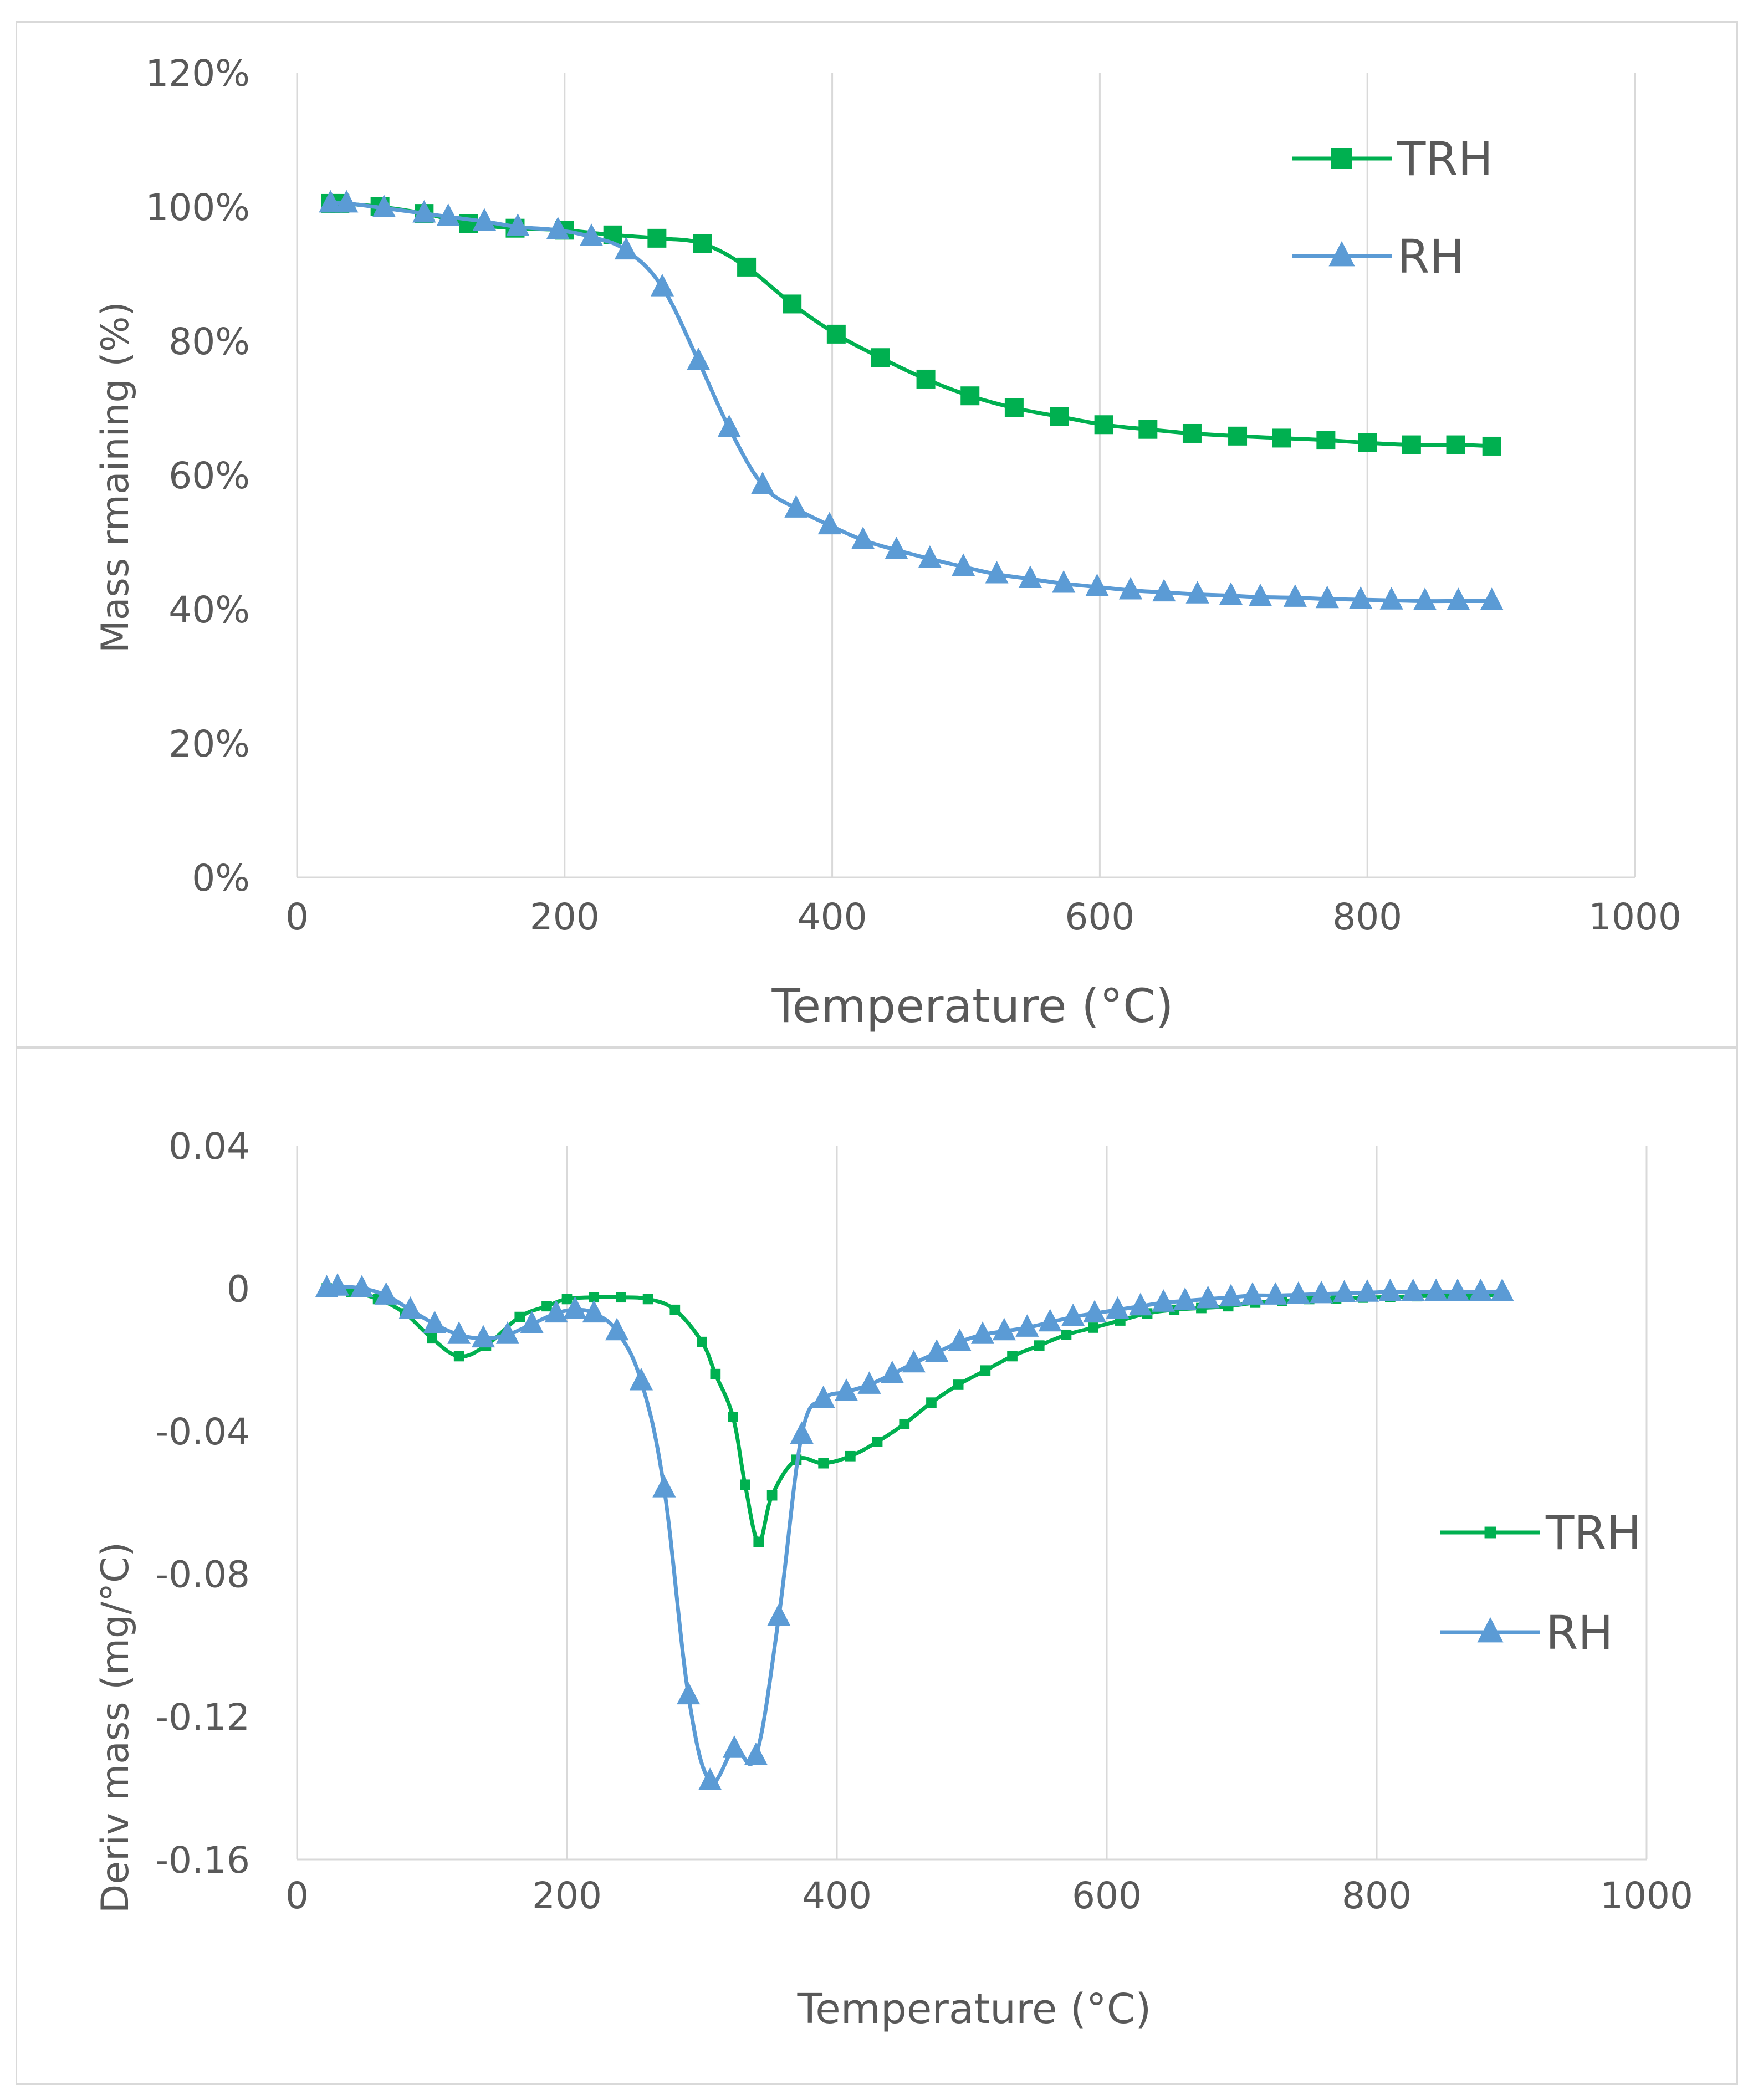  Describe the element at coordinates (202, 1860) in the screenshot. I see `y-tick-label: -0.16` at that location.